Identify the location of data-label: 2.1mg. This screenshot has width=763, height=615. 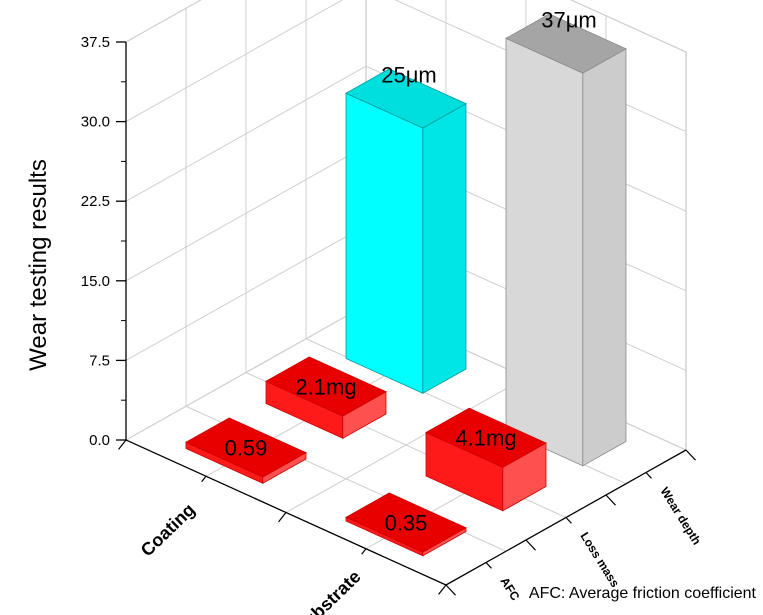
(325, 386).